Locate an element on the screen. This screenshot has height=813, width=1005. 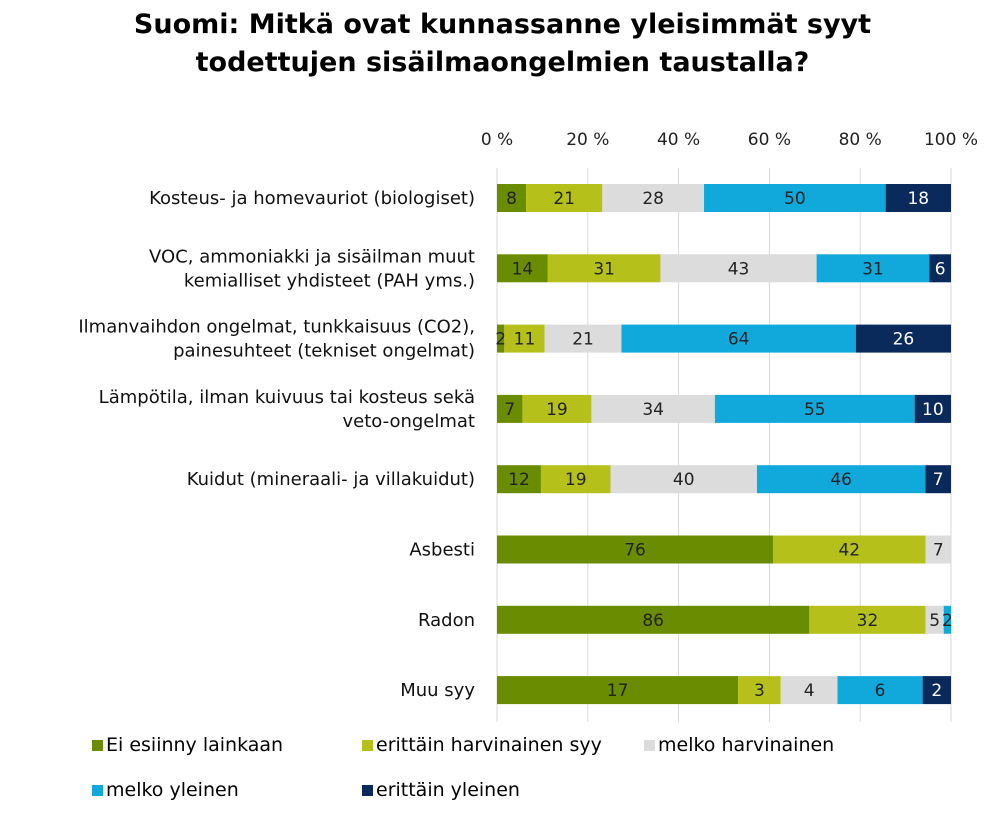
category-label: Kuidut (mineraali- ja villakuidut) is located at coordinates (331, 479).